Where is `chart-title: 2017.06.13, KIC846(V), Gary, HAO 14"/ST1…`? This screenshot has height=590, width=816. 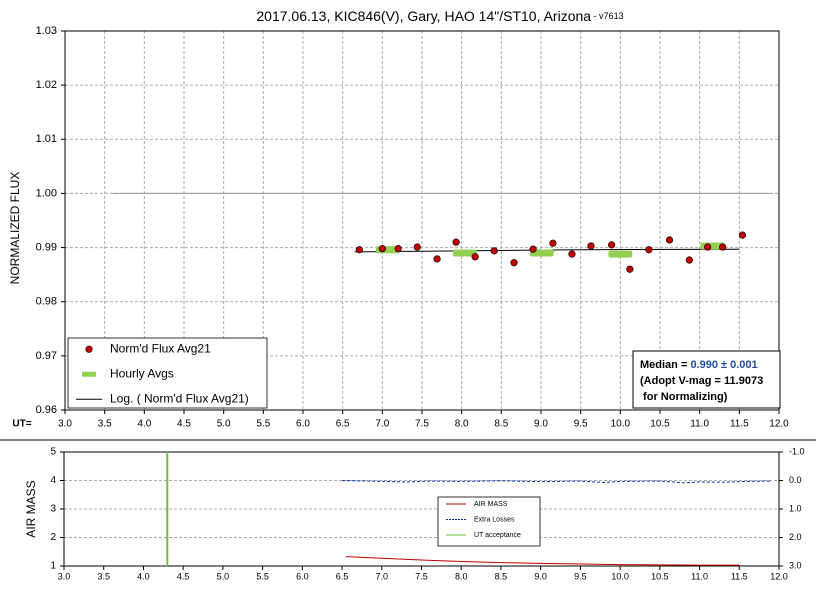 chart-title: 2017.06.13, KIC846(V), Gary, HAO 14"/ST1… is located at coordinates (439, 16).